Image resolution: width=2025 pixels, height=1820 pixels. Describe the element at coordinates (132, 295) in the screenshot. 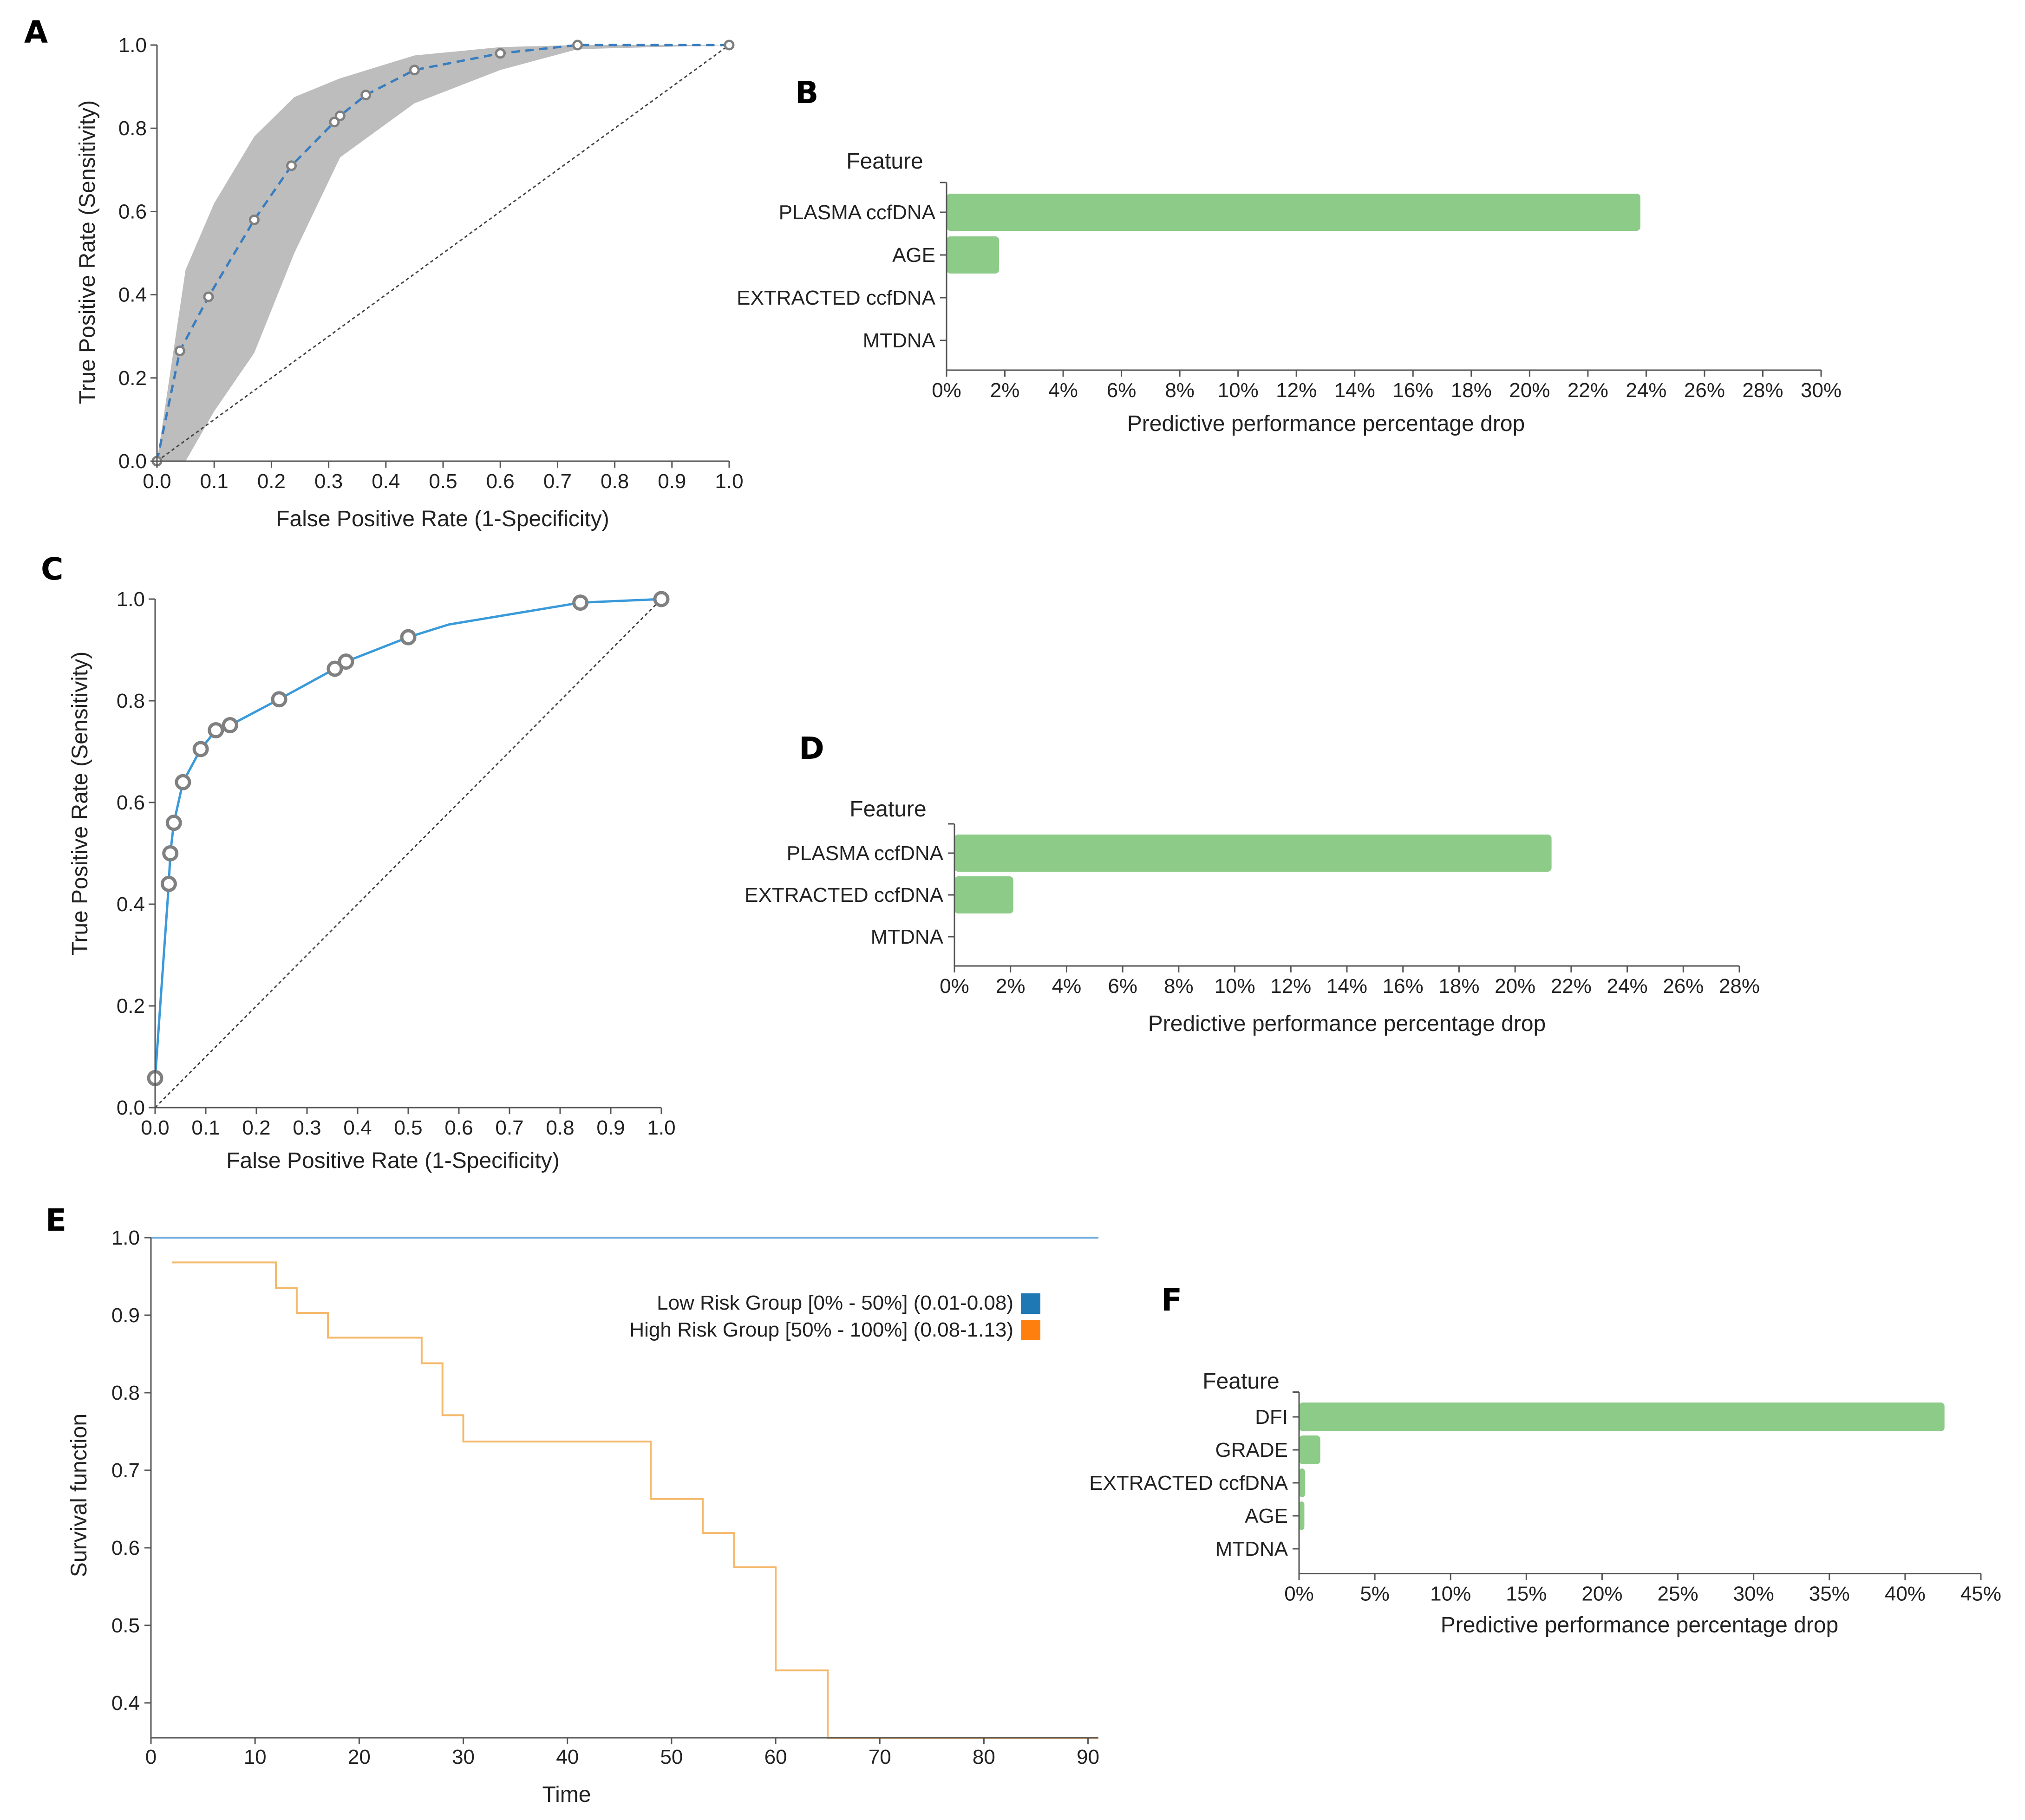

I see `roc-a-y-tick-label: 0.4` at that location.